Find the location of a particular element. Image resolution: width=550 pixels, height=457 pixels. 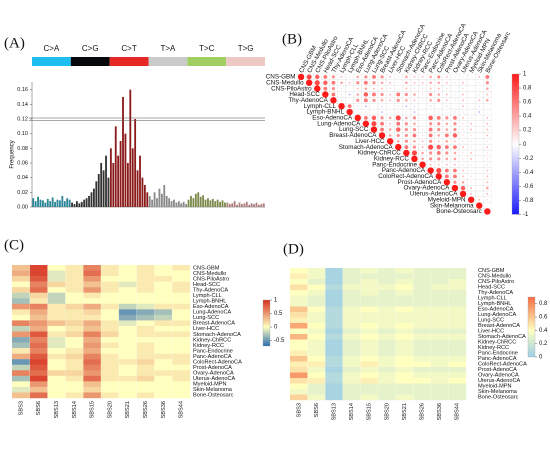

colorbar is located at coordinates (515, 144).